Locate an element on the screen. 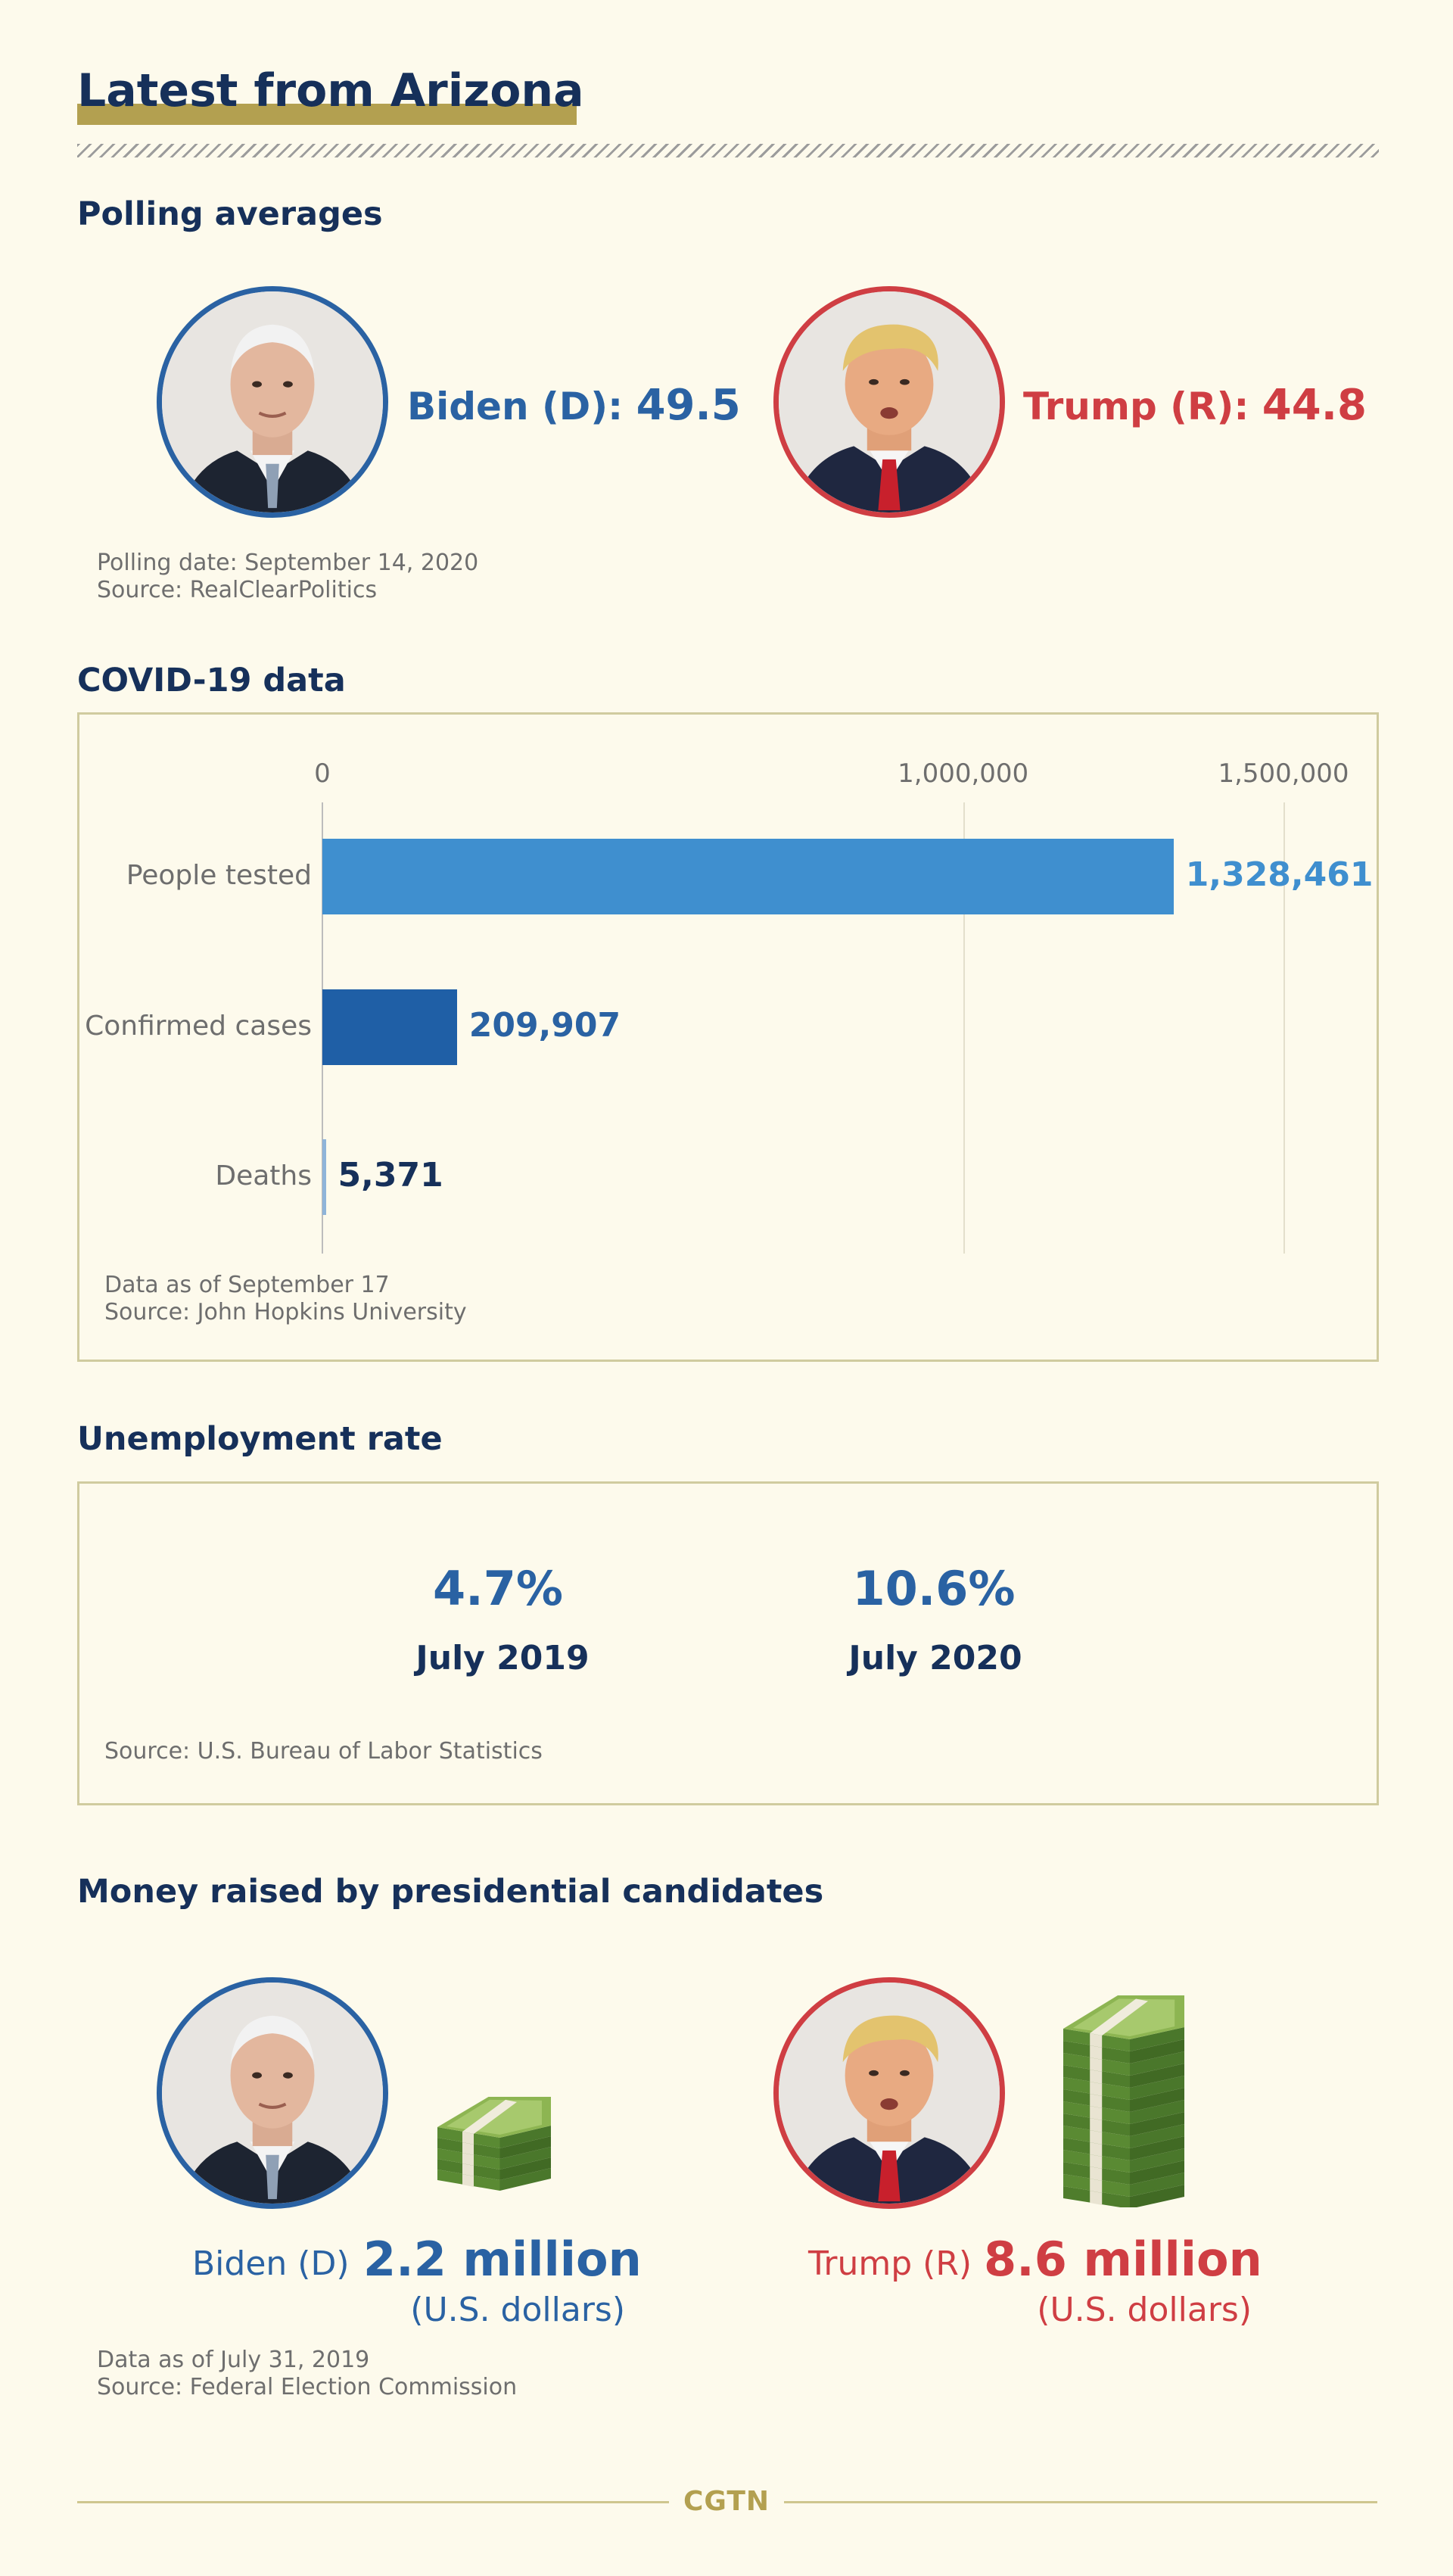 The width and height of the screenshot is (1453, 2576). unemployment-panel is located at coordinates (728, 1643).